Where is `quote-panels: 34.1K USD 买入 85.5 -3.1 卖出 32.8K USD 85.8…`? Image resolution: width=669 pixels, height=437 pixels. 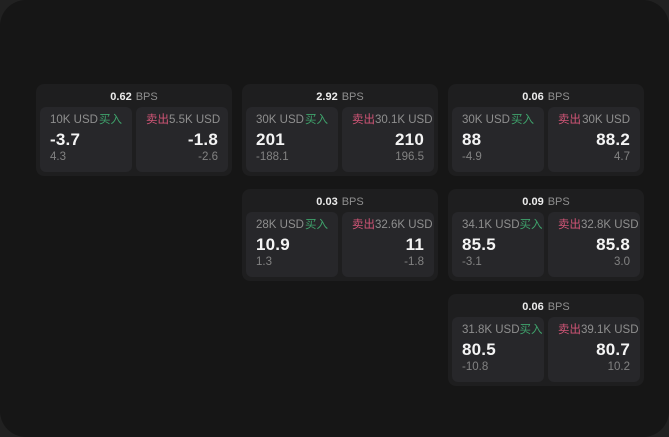 quote-panels: 34.1K USD 买入 85.5 -3.1 卖出 32.8K USD 85.8… is located at coordinates (546, 244).